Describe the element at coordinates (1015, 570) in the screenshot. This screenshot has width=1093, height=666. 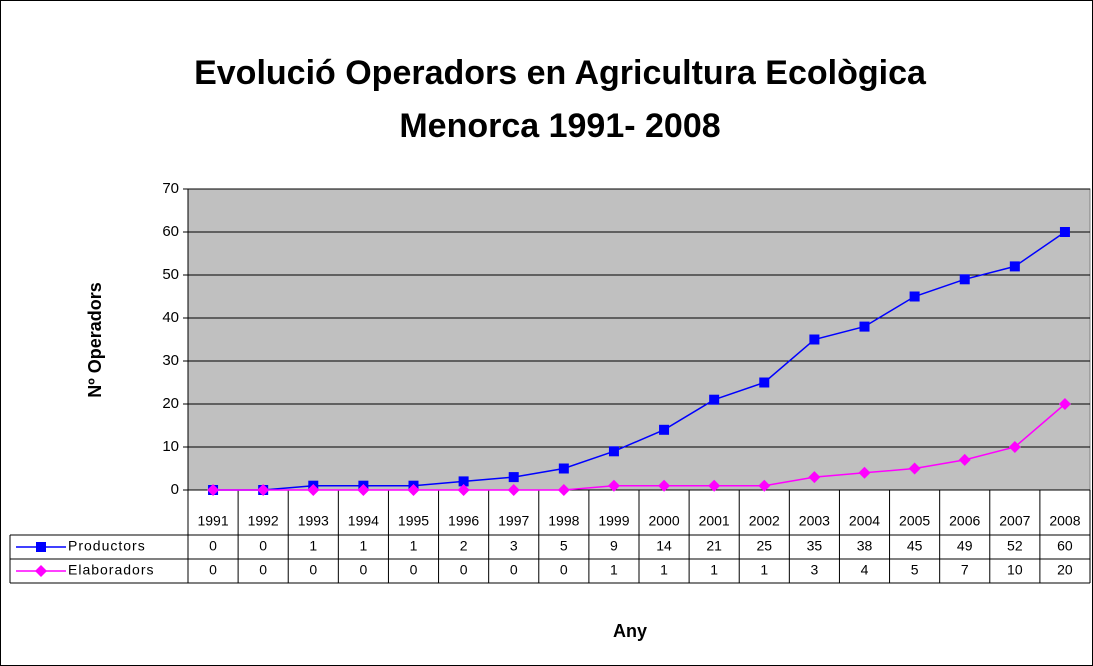
I see `table-cell: 10` at that location.